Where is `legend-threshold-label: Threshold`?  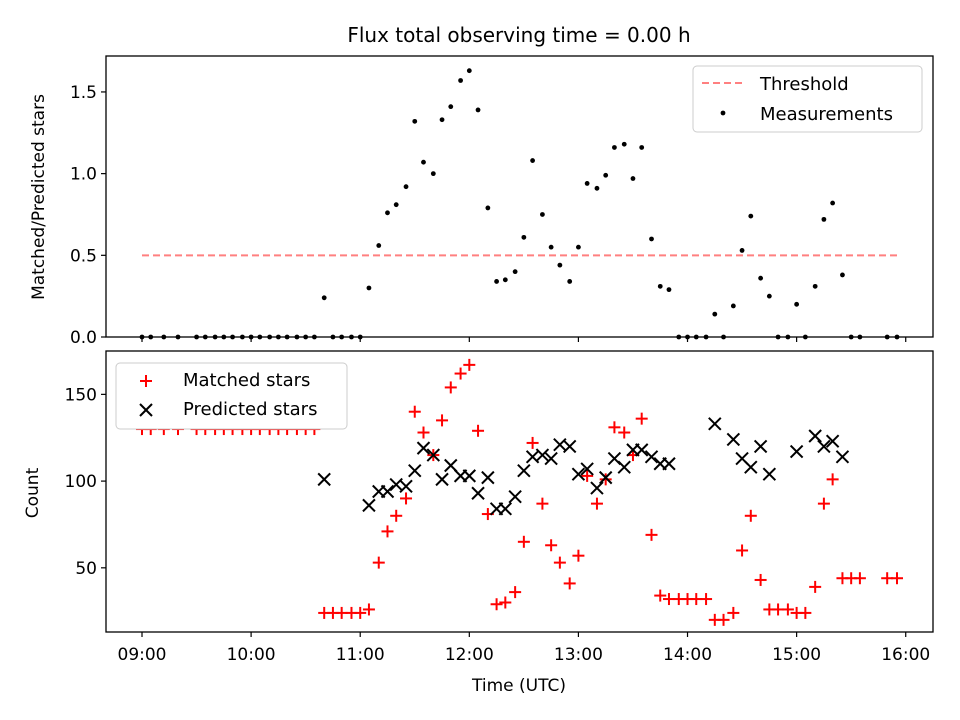
legend-threshold-label: Threshold is located at coordinates (804, 84).